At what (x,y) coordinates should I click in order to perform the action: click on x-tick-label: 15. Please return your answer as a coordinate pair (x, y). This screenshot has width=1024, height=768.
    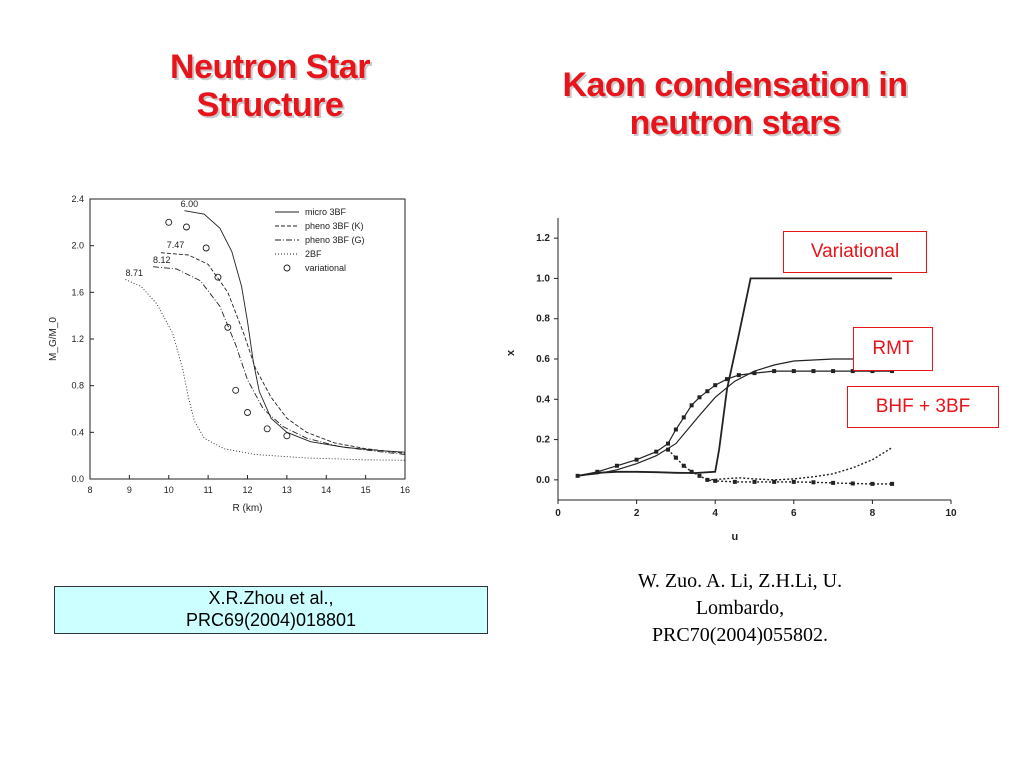
    Looking at the image, I should click on (366, 490).